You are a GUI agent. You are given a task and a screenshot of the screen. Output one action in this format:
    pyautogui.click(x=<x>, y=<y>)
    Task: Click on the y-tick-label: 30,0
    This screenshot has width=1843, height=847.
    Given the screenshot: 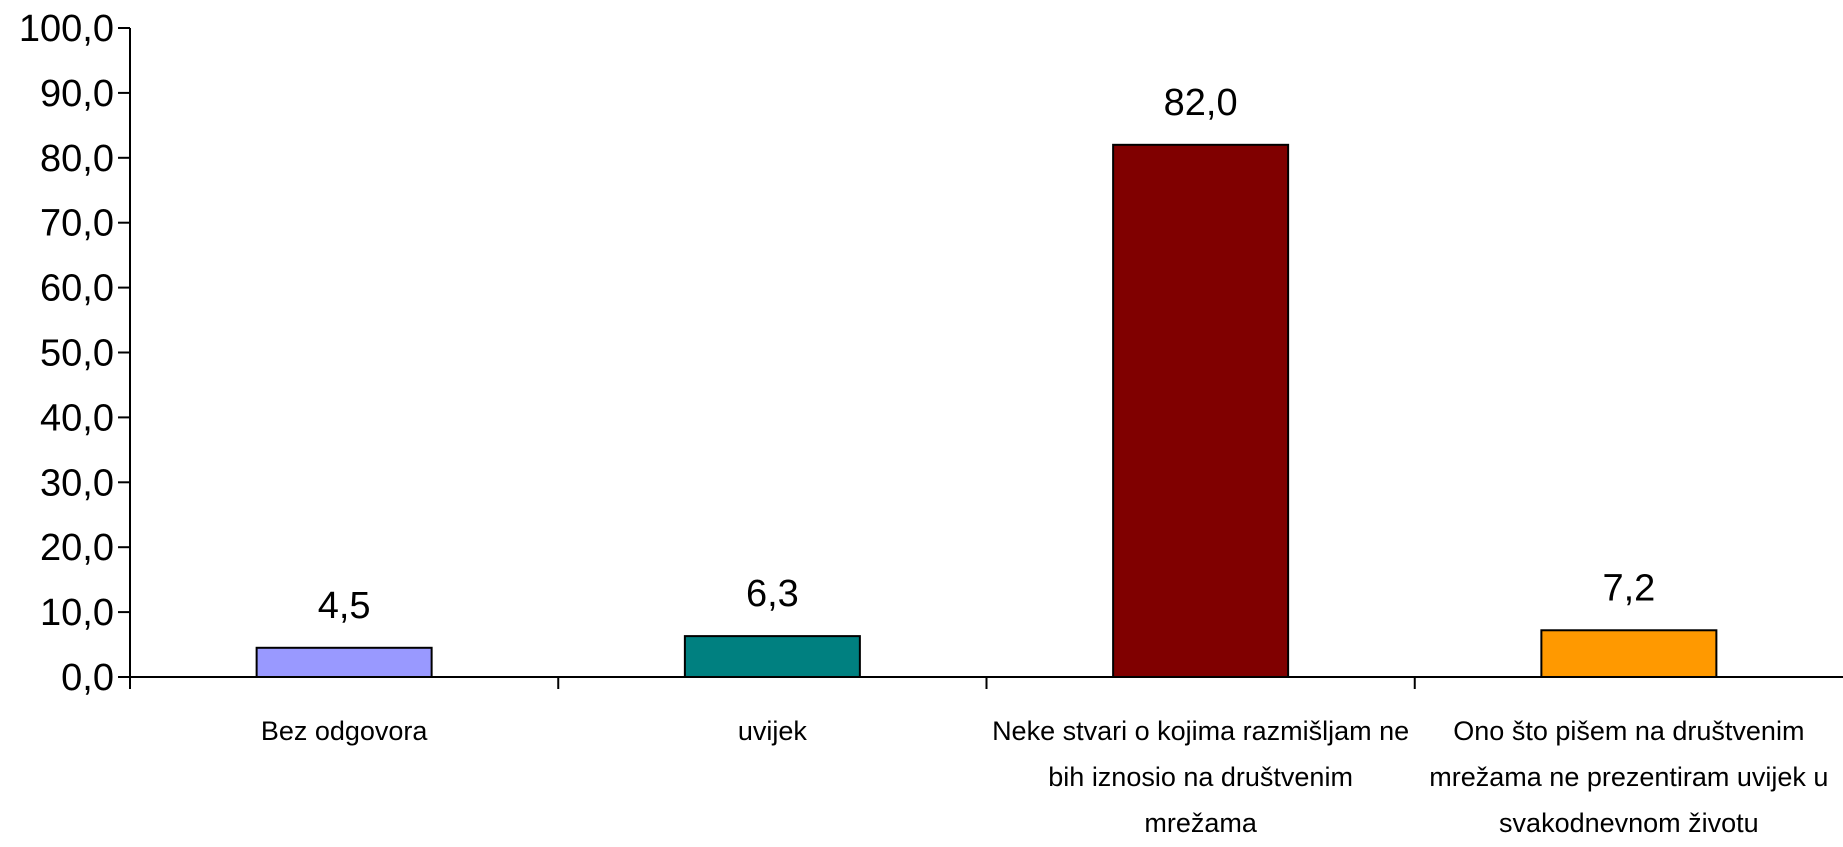 What is the action you would take?
    pyautogui.click(x=77, y=483)
    